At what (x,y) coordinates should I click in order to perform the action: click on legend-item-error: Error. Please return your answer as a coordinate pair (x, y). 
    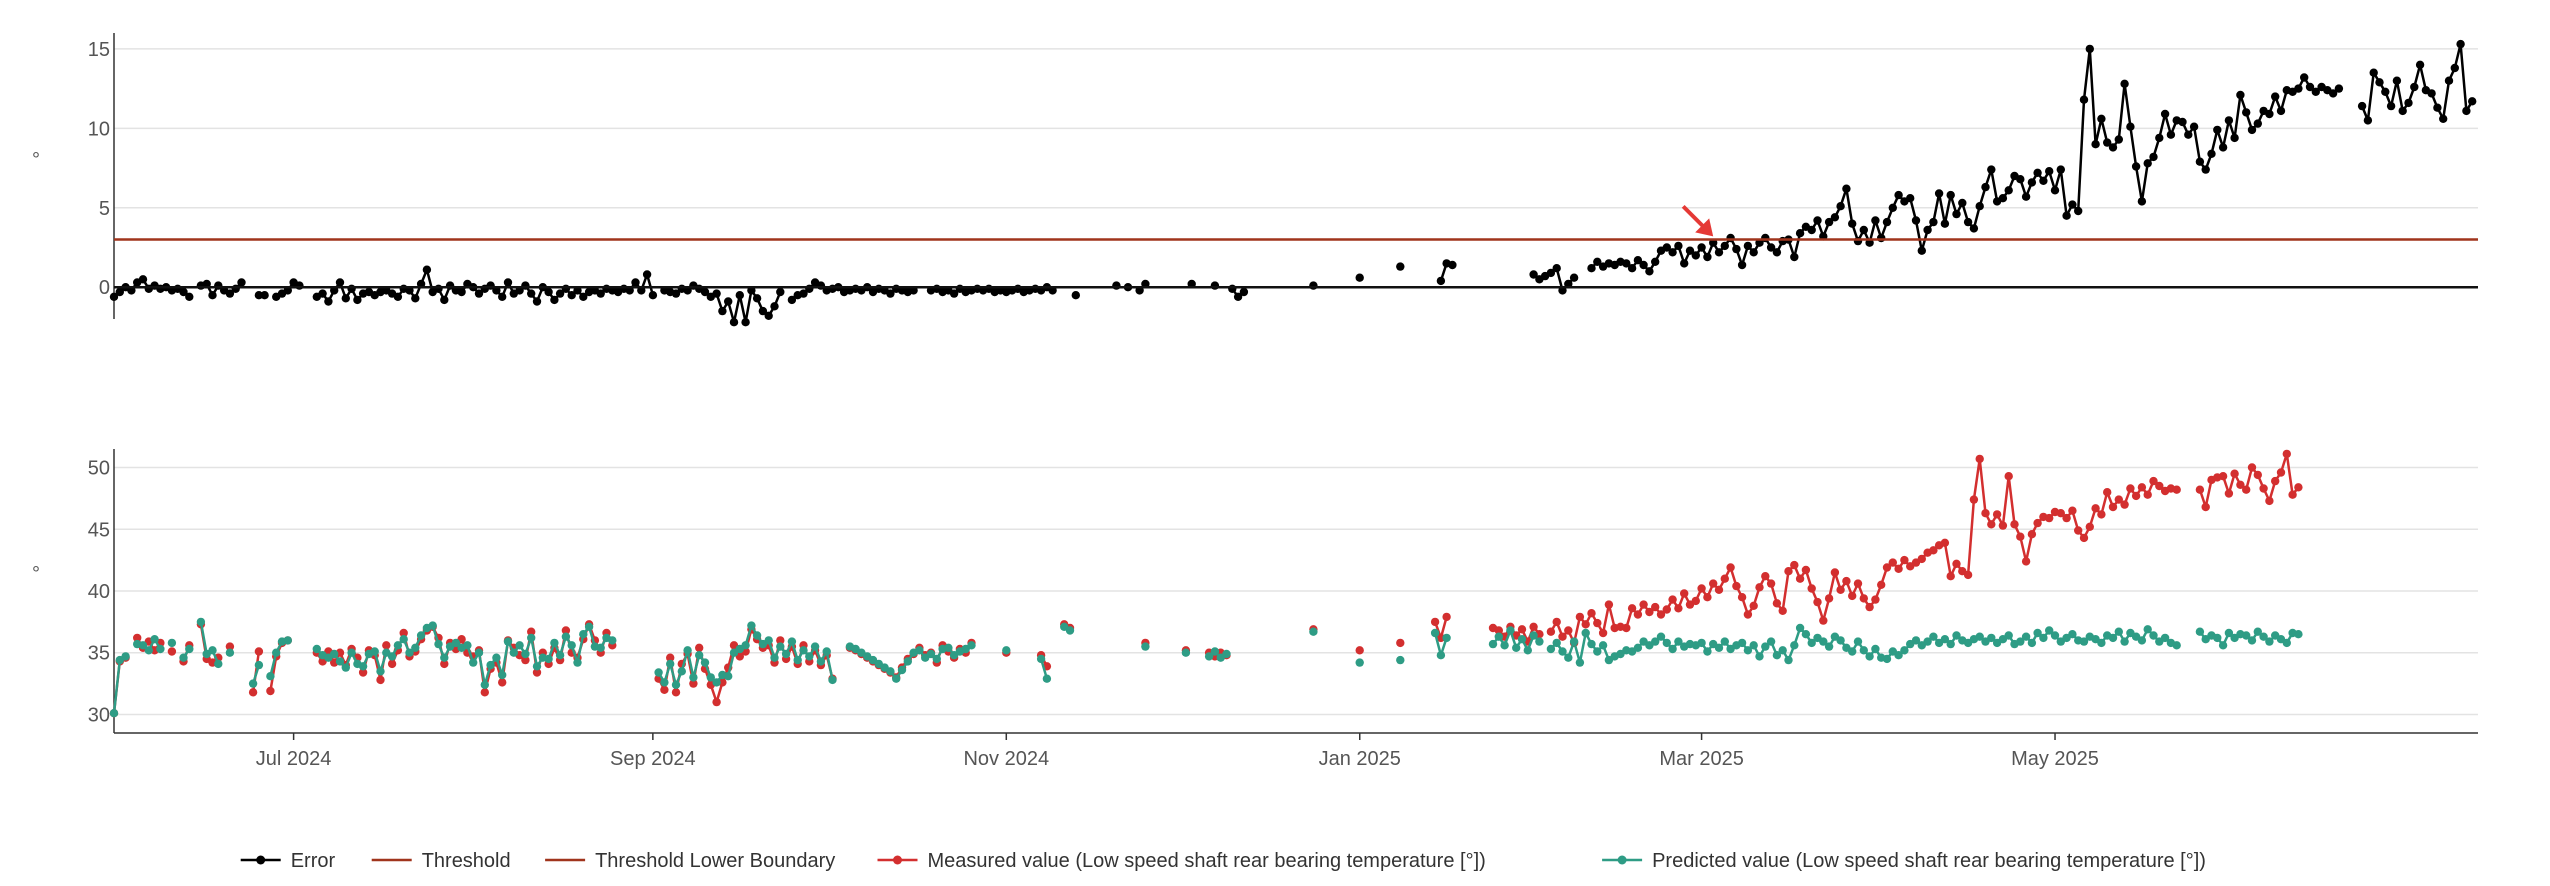
    Looking at the image, I should click on (288, 861).